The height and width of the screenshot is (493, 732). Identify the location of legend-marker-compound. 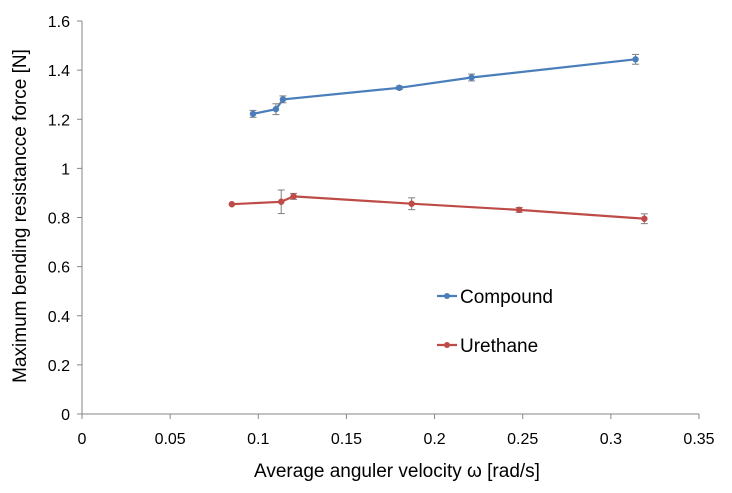
(447, 296).